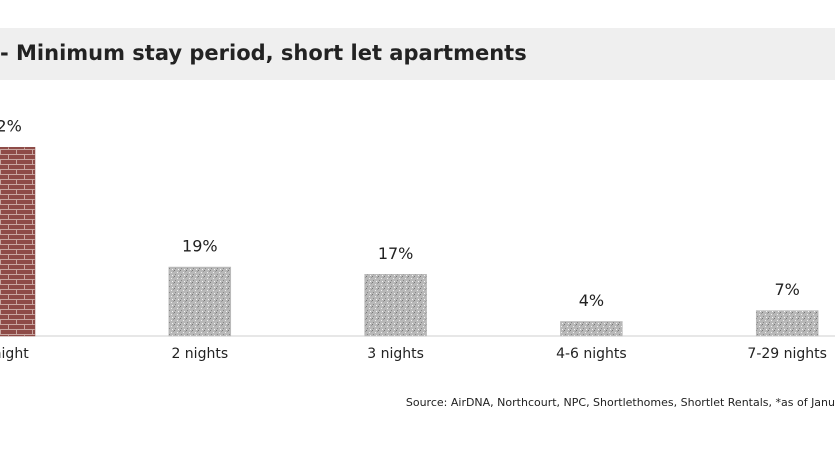 This screenshot has width=835, height=467. I want to click on value-label: 19%, so click(200, 246).